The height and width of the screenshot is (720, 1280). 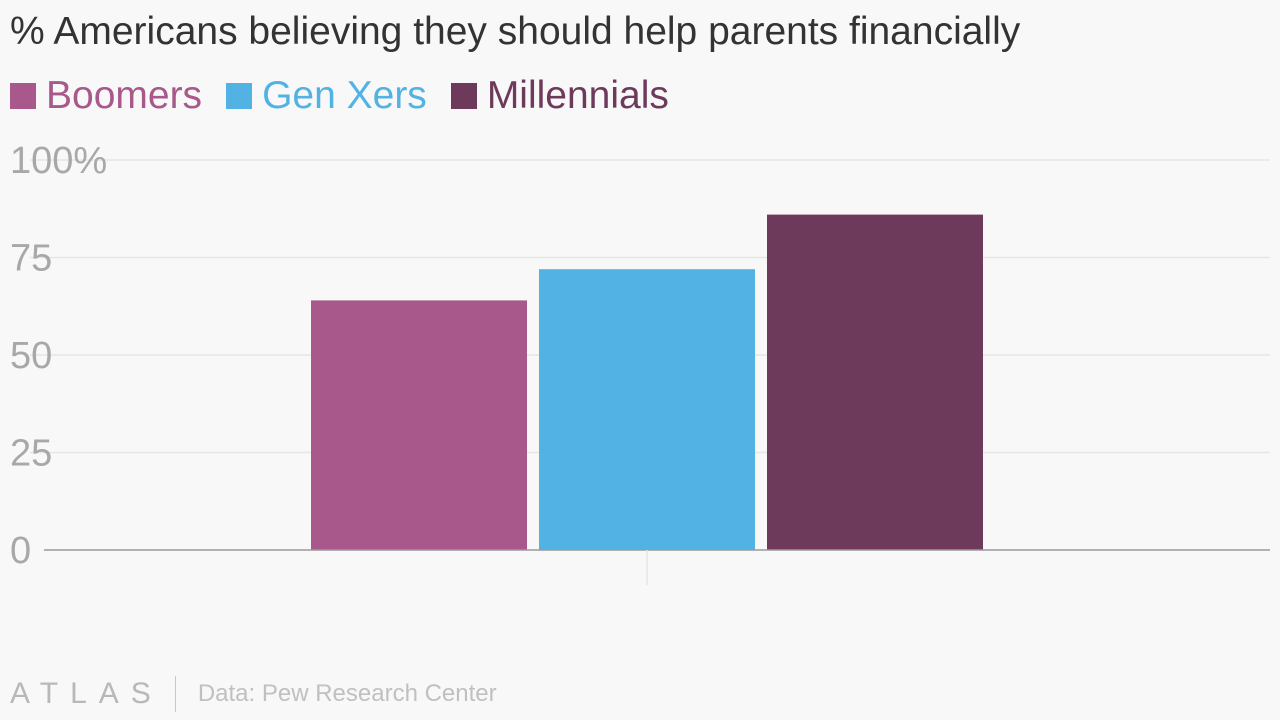 What do you see at coordinates (175, 694) in the screenshot?
I see `footer-divider` at bounding box center [175, 694].